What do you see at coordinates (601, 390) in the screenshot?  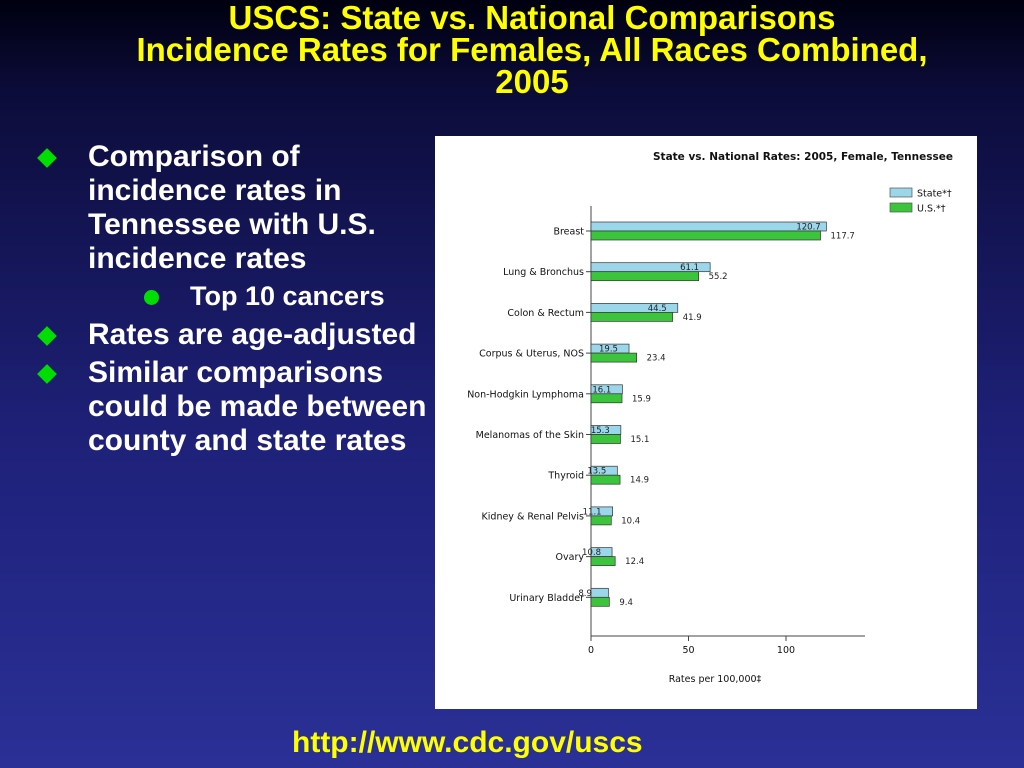 I see `data-label: 16.1` at bounding box center [601, 390].